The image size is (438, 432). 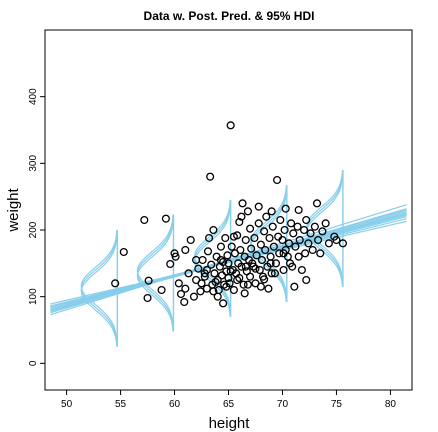 What do you see at coordinates (391, 404) in the screenshot?
I see `x-tick-label-6: 80` at bounding box center [391, 404].